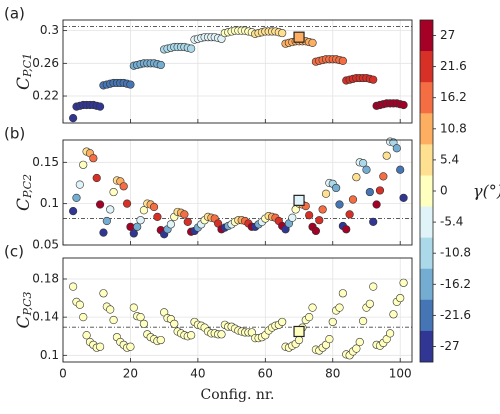  What do you see at coordinates (49, 30) in the screenshot?
I see `y-tick-label: 0.3` at bounding box center [49, 30].